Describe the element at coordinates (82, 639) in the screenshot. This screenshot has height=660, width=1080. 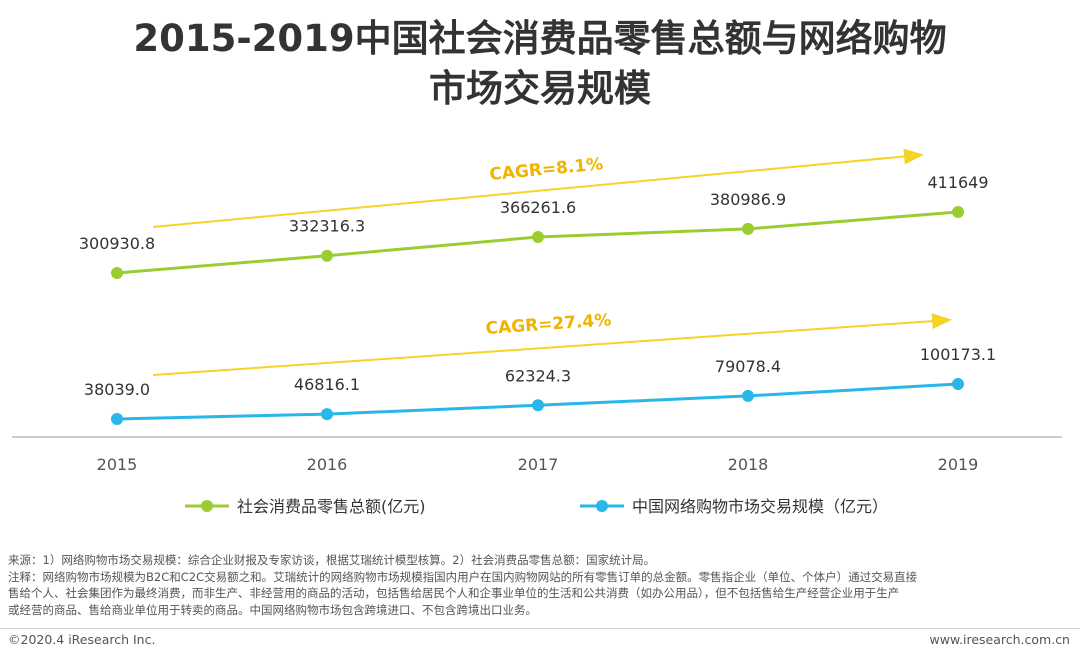
I see `copyright-text: ©2020.4 iResearch Inc.` at that location.